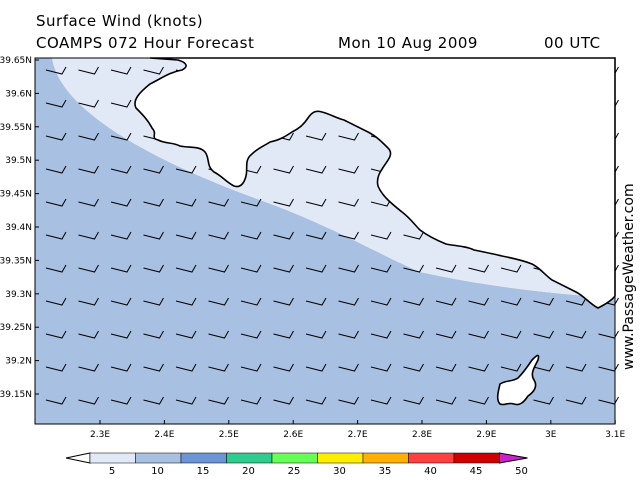  I want to click on lat-label: 39.5N, so click(18, 161).